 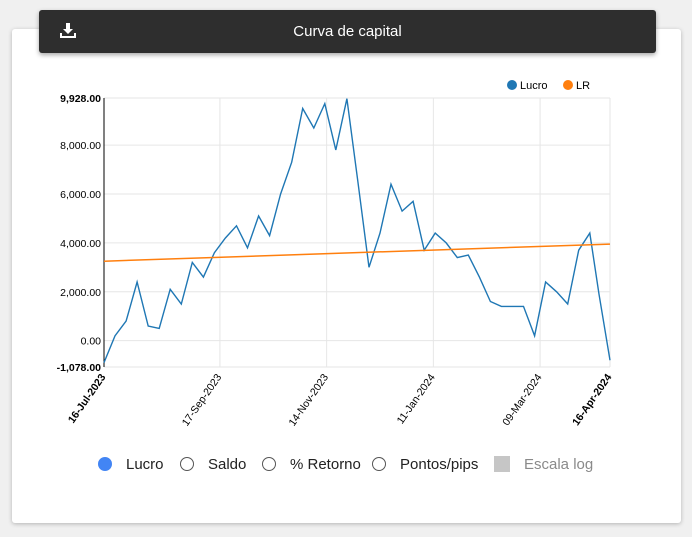 I want to click on x-tick-label: 09-Mar-2024, so click(x=522, y=400).